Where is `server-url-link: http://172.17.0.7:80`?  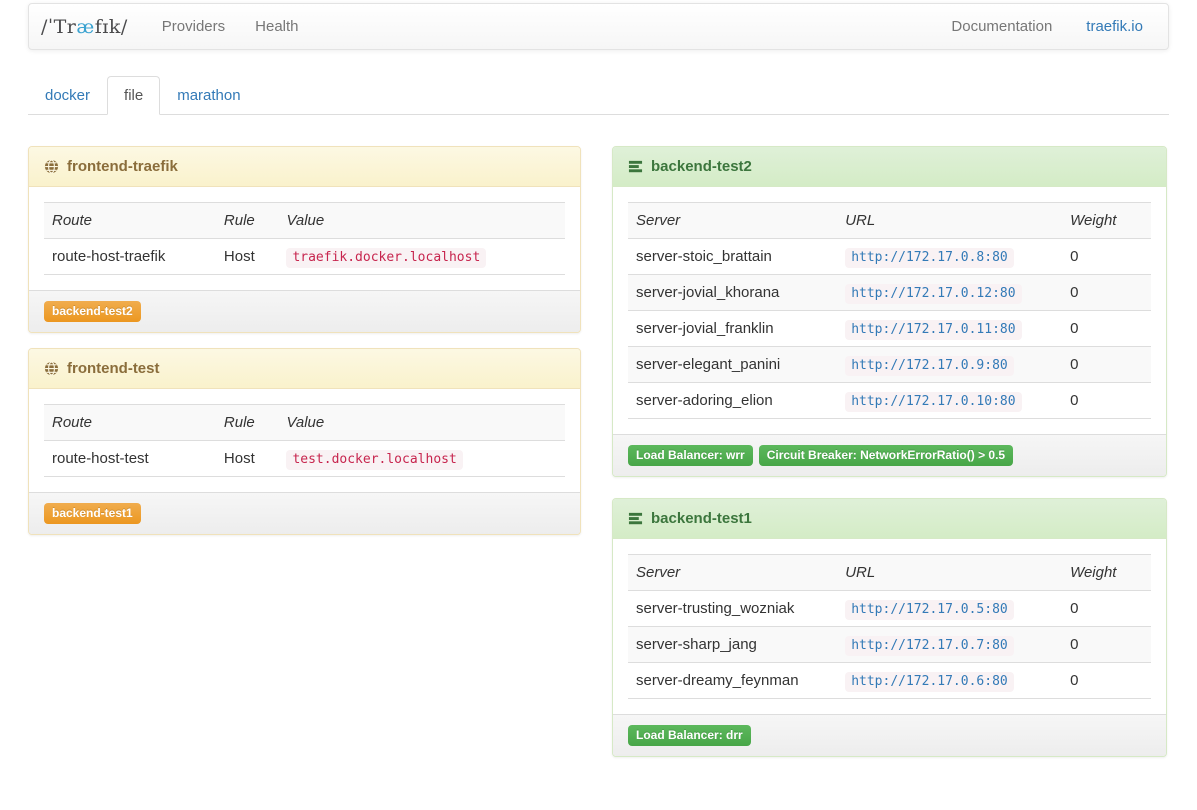 server-url-link: http://172.17.0.7:80 is located at coordinates (929, 646).